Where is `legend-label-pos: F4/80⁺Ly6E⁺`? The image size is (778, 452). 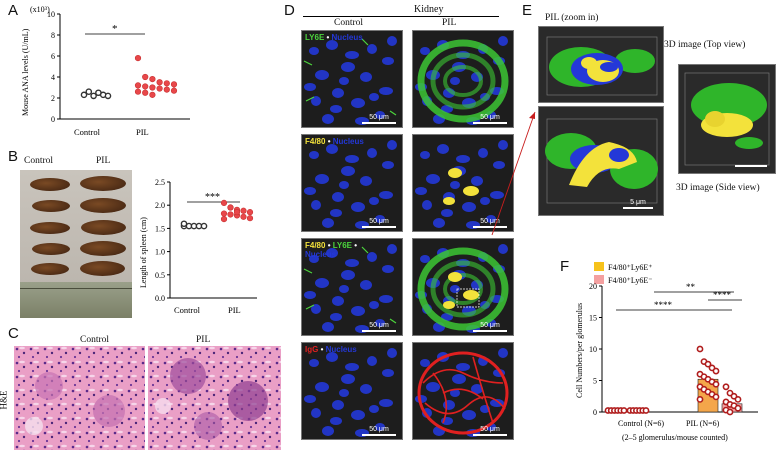 legend-label-pos: F4/80⁺Ly6E⁺ is located at coordinates (630, 267).